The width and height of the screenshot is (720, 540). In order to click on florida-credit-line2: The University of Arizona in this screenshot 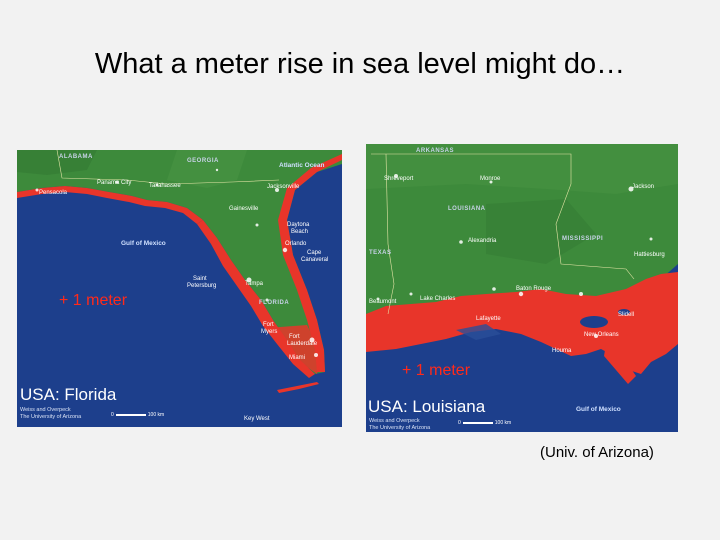, I will do `click(51, 416)`.